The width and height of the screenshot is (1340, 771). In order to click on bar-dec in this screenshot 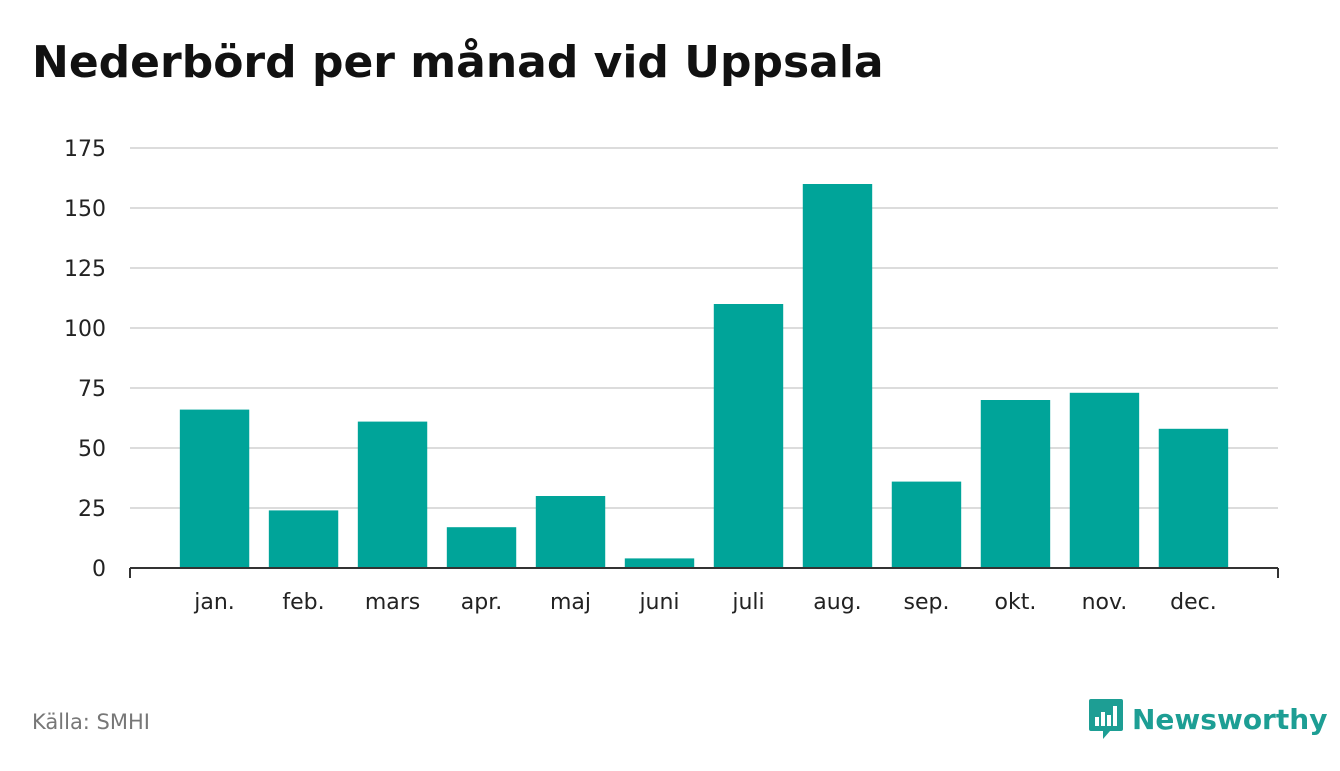, I will do `click(1193, 498)`.